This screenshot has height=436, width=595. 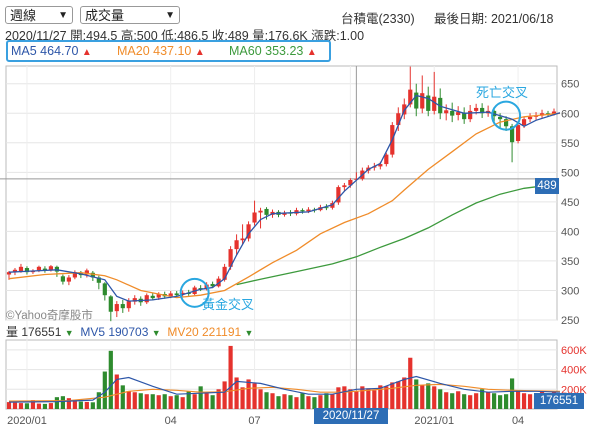 I want to click on price-tick-label: 600, so click(x=570, y=114).